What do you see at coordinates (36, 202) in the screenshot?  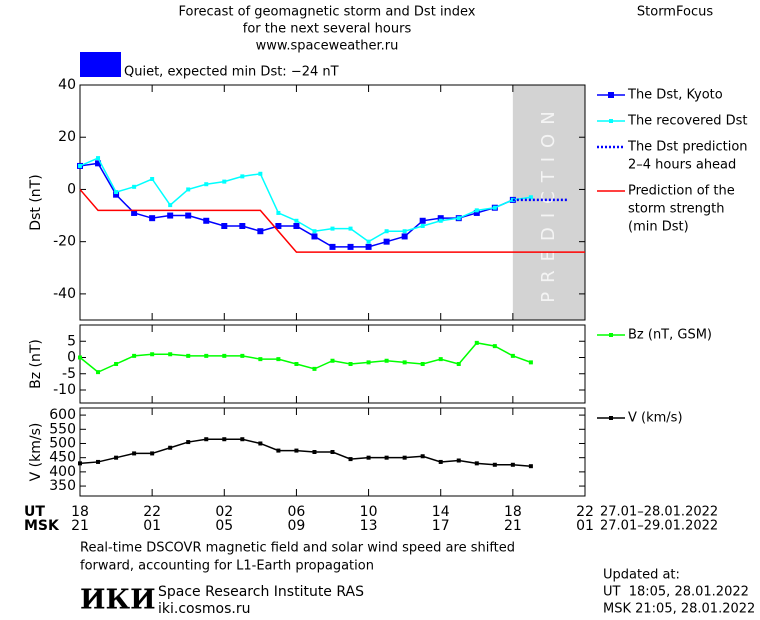 I see `y-axis-label: Dst (nT)` at bounding box center [36, 202].